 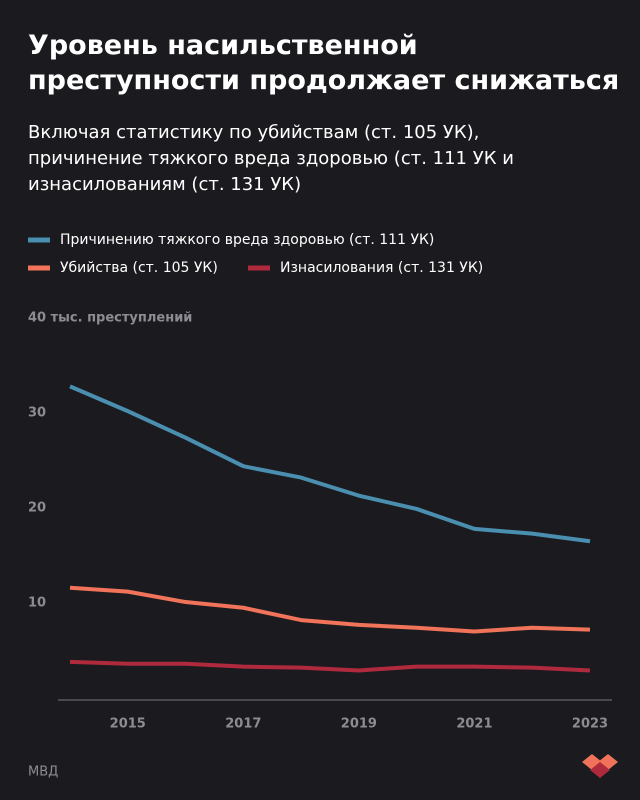 What do you see at coordinates (600, 766) in the screenshot?
I see `logo` at bounding box center [600, 766].